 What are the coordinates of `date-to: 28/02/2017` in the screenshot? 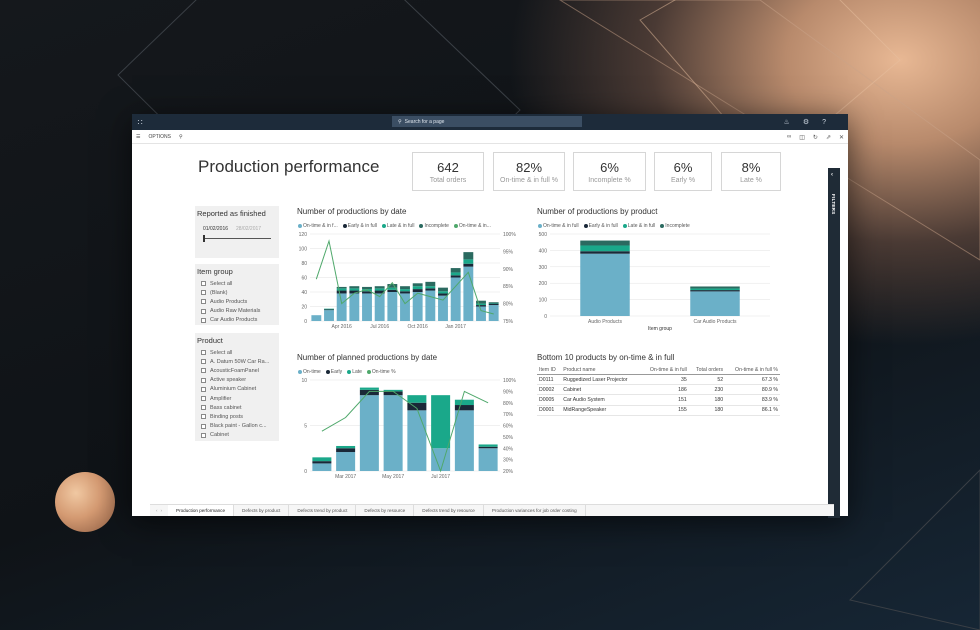 It's located at (249, 229).